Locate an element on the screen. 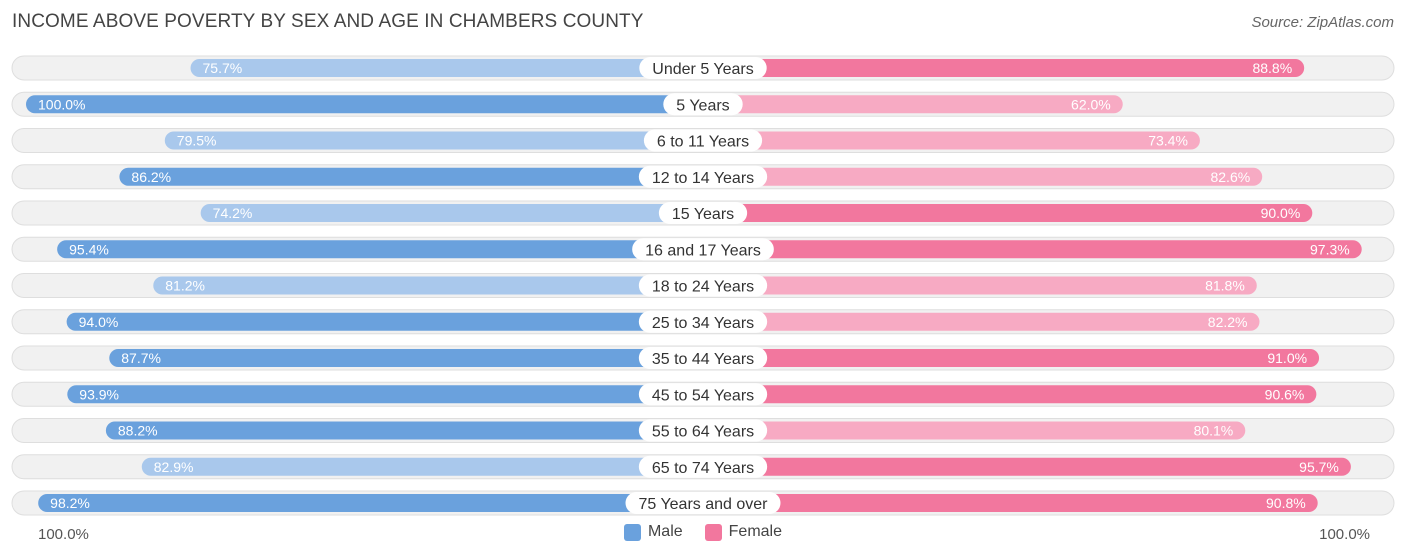 The image size is (1406, 559). female-value-label: 62.0% is located at coordinates (1091, 104).